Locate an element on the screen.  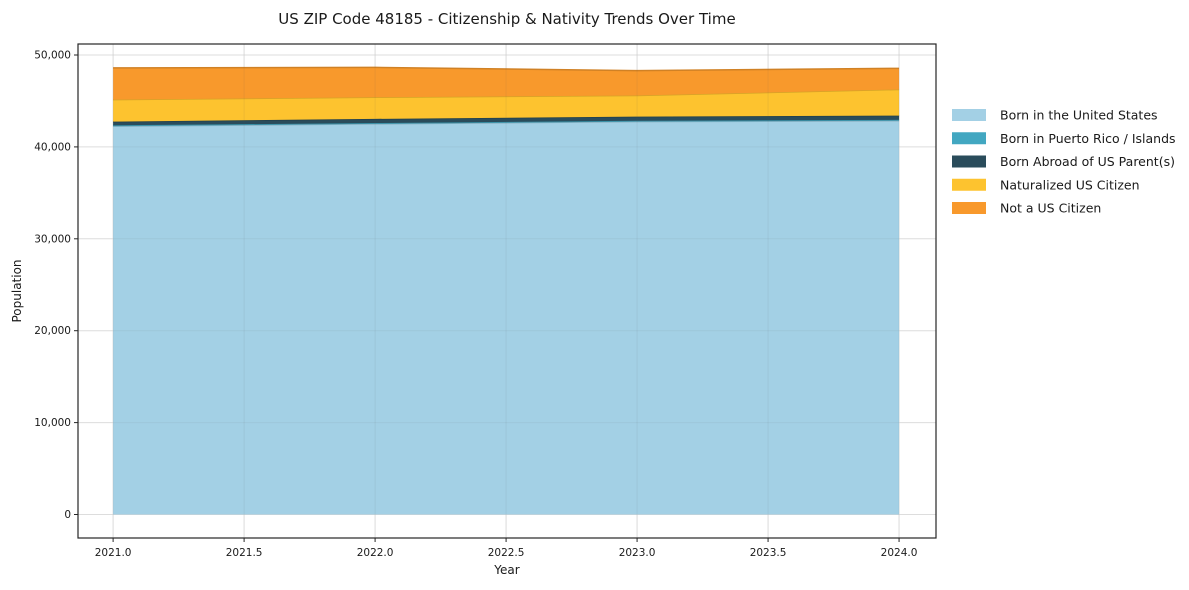
area-born-abroad-of-us-parent-s is located at coordinates (506, 120).